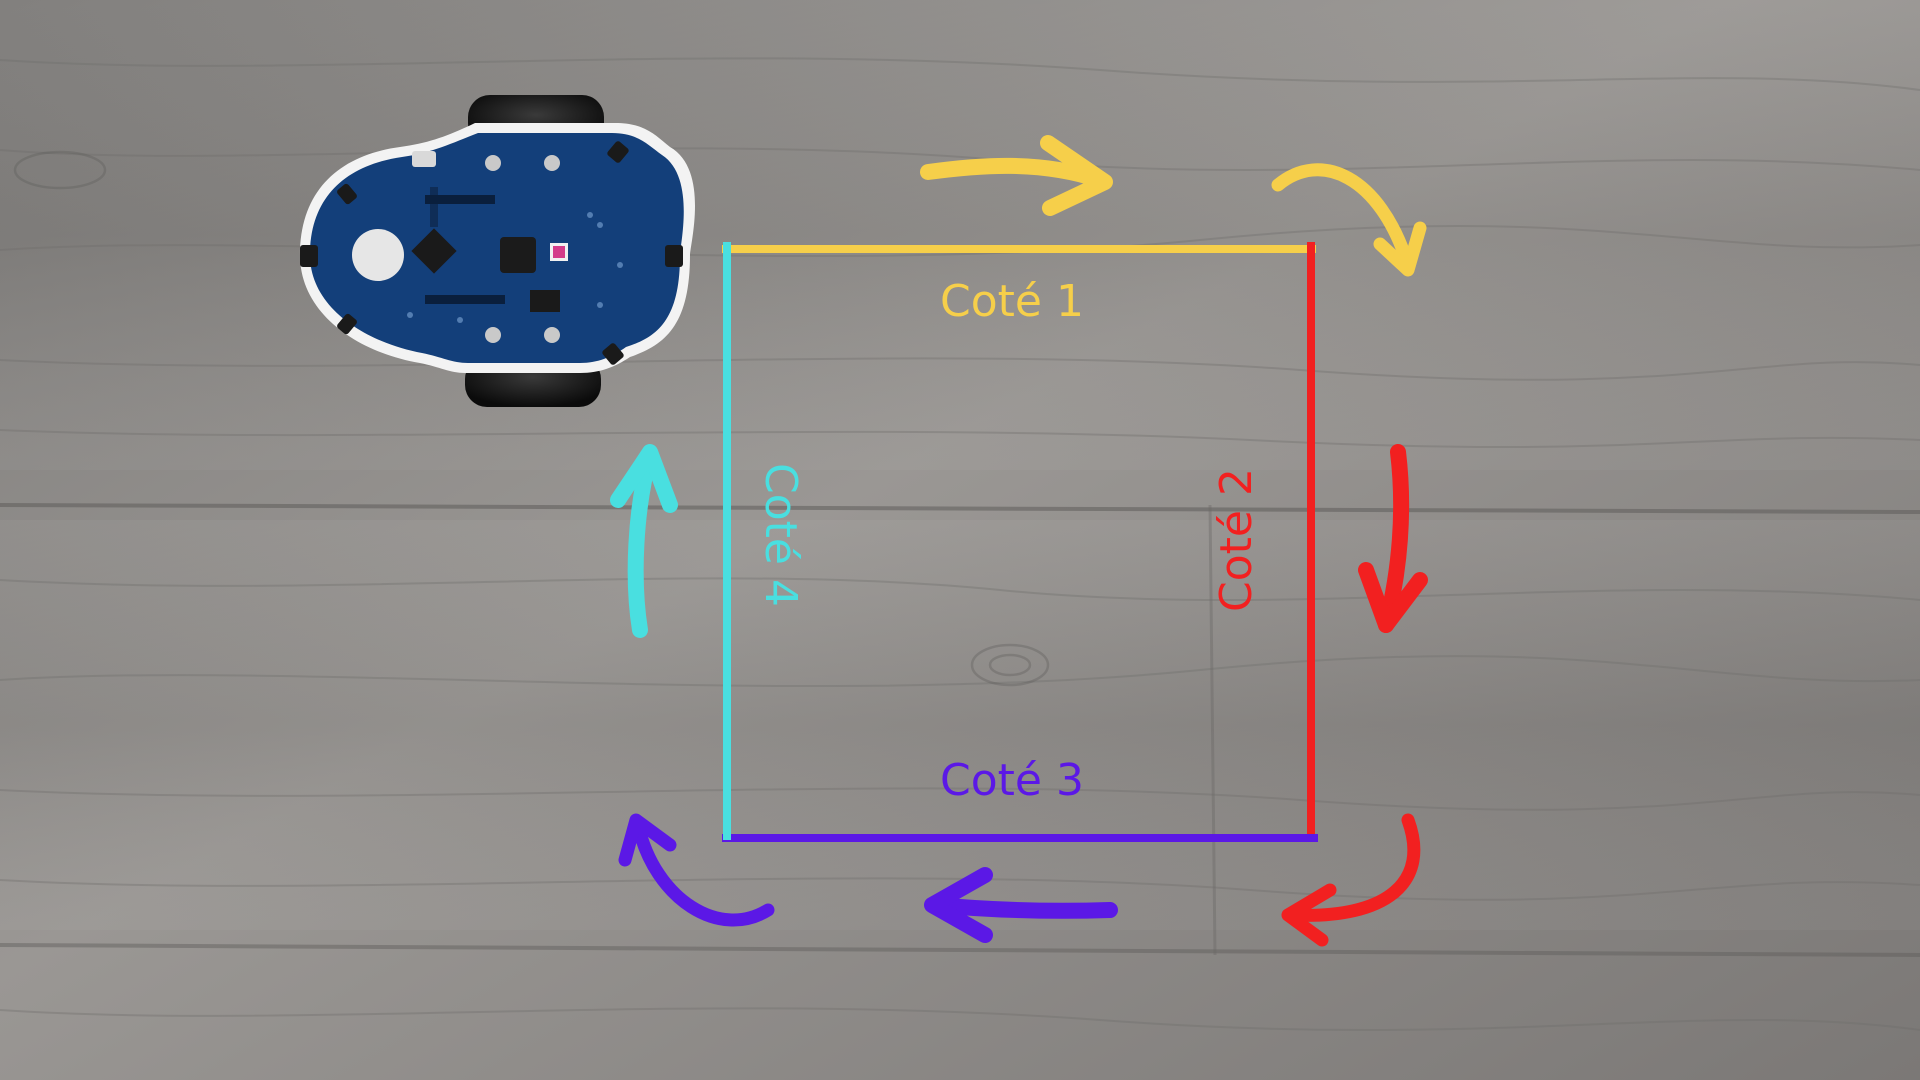 The width and height of the screenshot is (1920, 1080). What do you see at coordinates (1012, 301) in the screenshot?
I see `side-1-label: Coté 1` at bounding box center [1012, 301].